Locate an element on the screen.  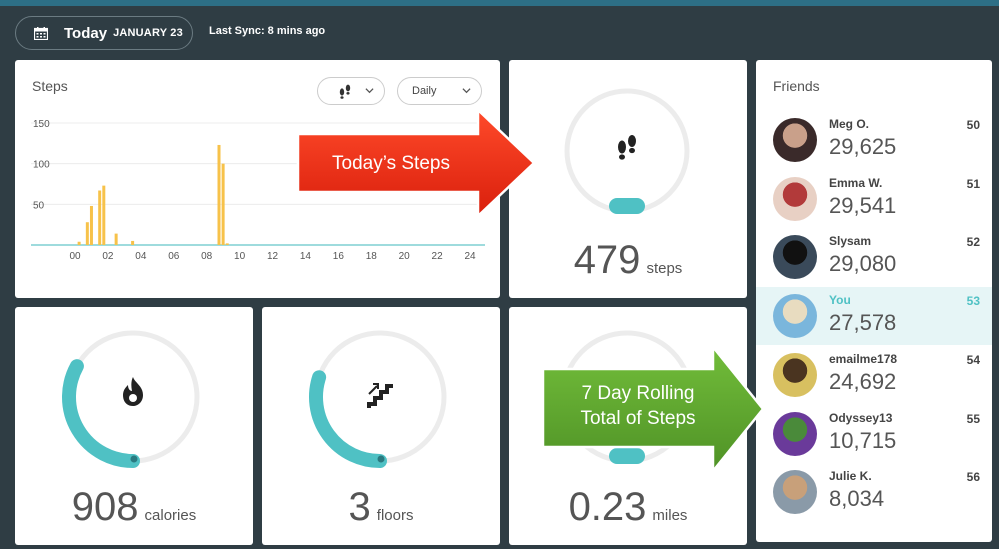
y-tick-label: 100 is located at coordinates (41, 165).